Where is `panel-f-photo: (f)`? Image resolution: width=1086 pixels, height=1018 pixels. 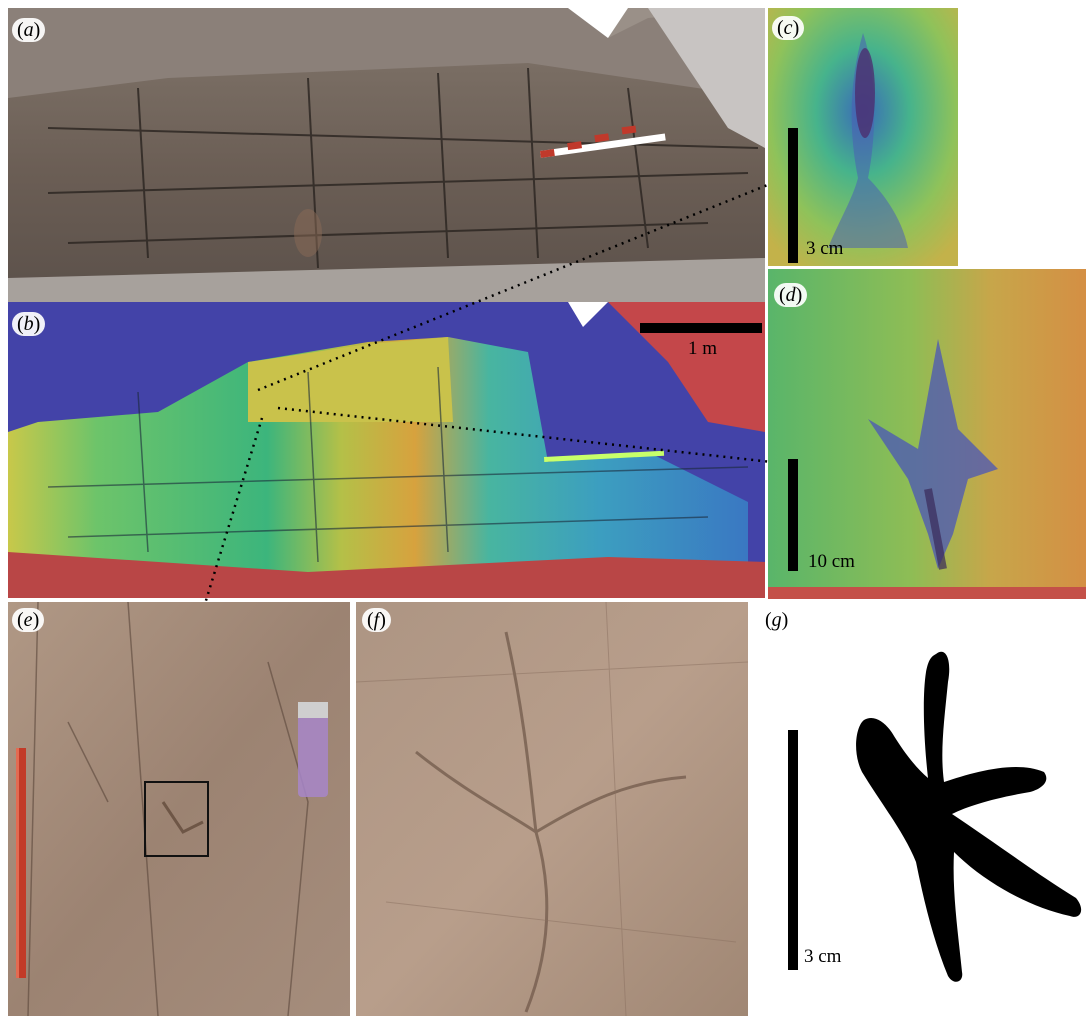 panel-f-photo: (f) is located at coordinates (552, 809).